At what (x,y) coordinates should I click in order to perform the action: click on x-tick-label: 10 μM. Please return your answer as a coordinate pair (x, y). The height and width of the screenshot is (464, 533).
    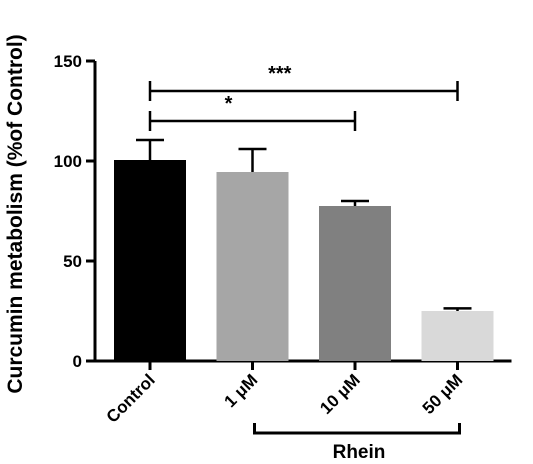
    Looking at the image, I should click on (340, 394).